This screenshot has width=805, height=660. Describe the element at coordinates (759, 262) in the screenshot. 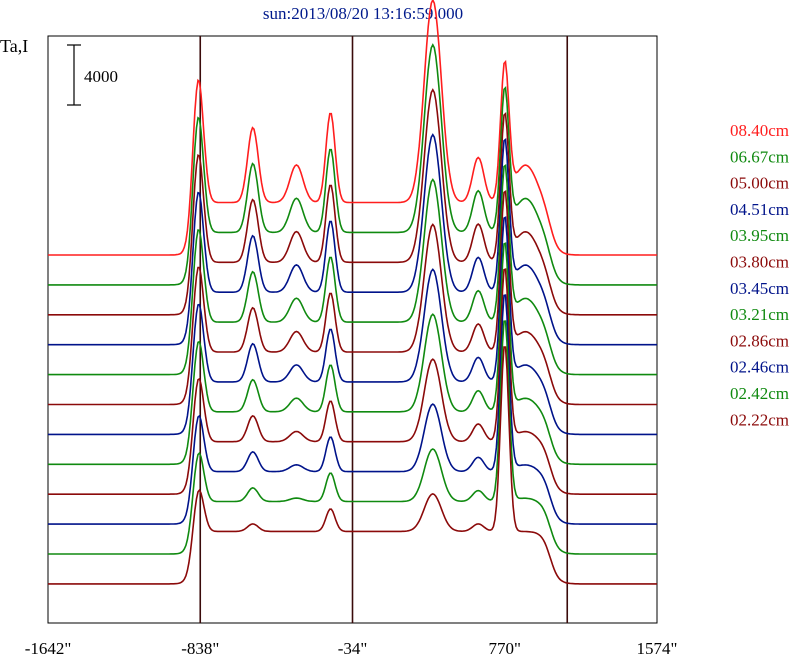

I see `legend-entry: 03.80cm` at that location.